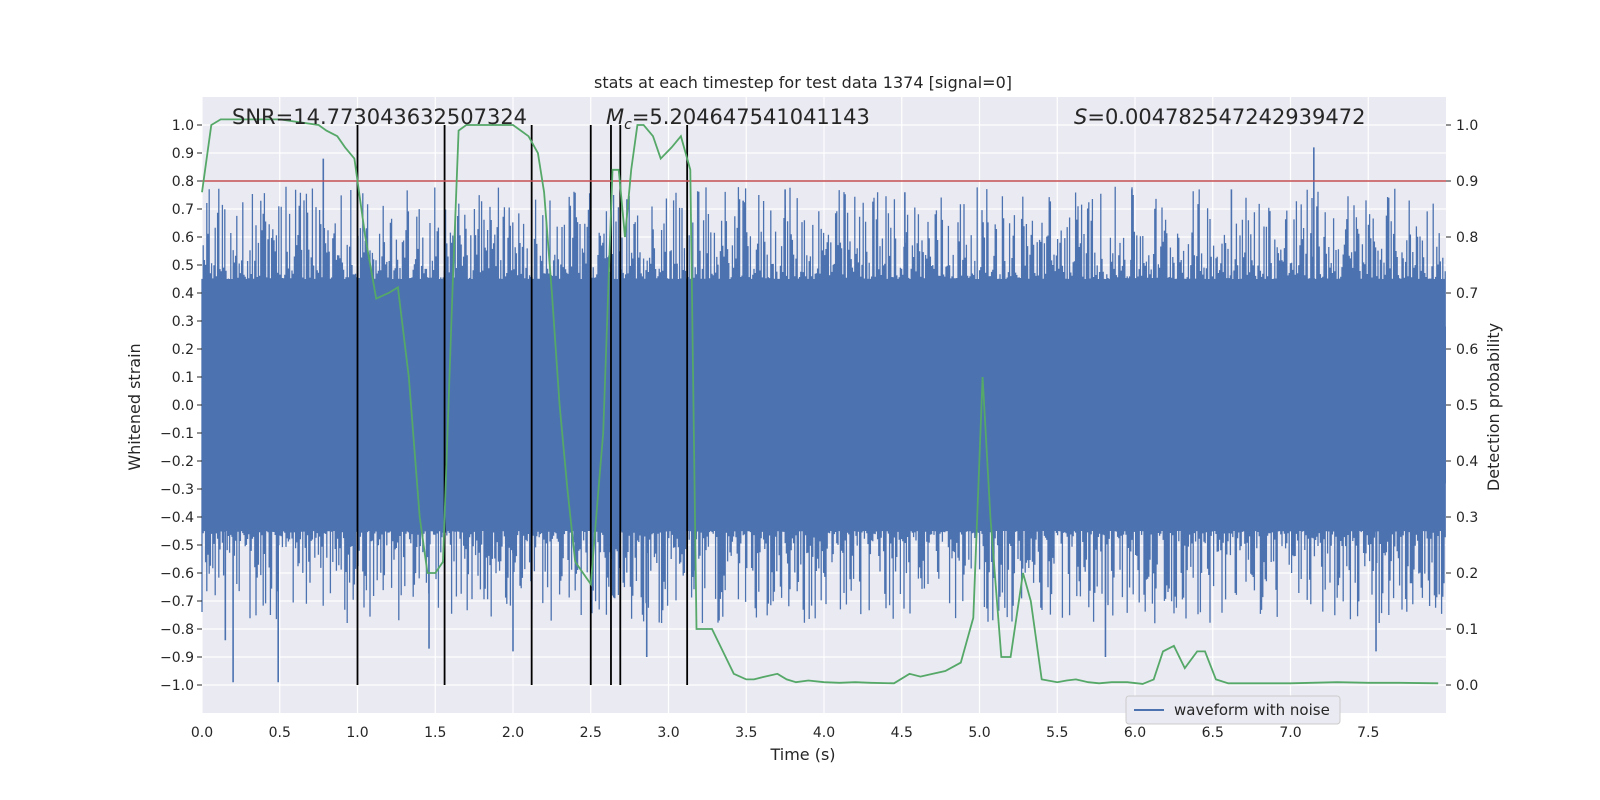  I want to click on x-tick-label: 3.5, so click(746, 733).